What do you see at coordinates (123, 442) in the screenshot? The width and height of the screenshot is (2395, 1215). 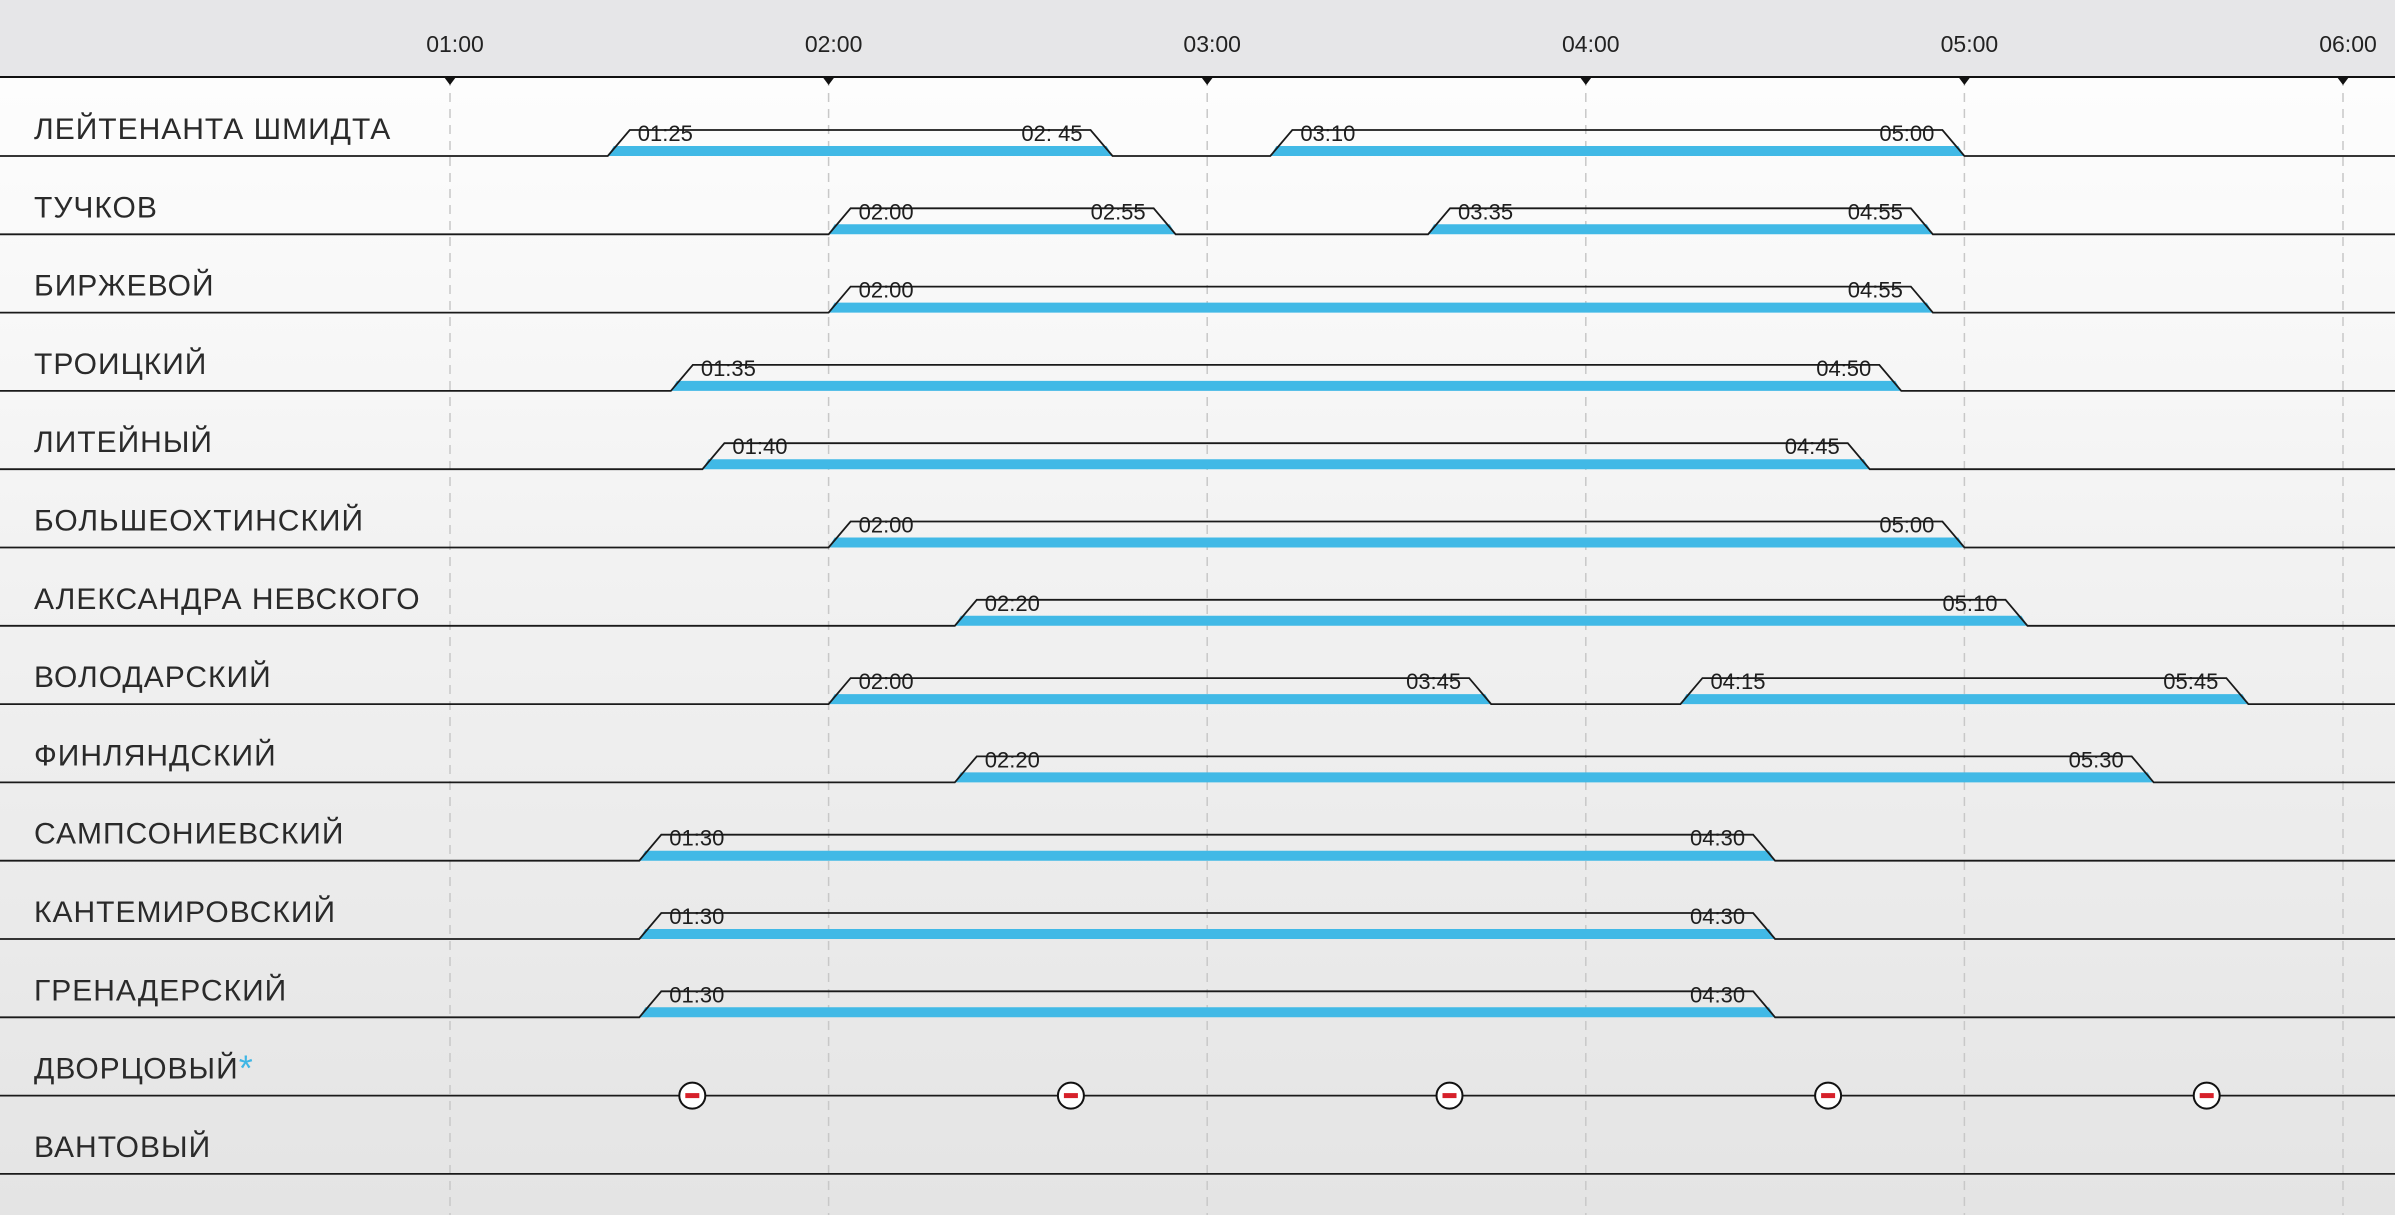 I see `bridge-name: ЛИТЕЙНЫЙ` at bounding box center [123, 442].